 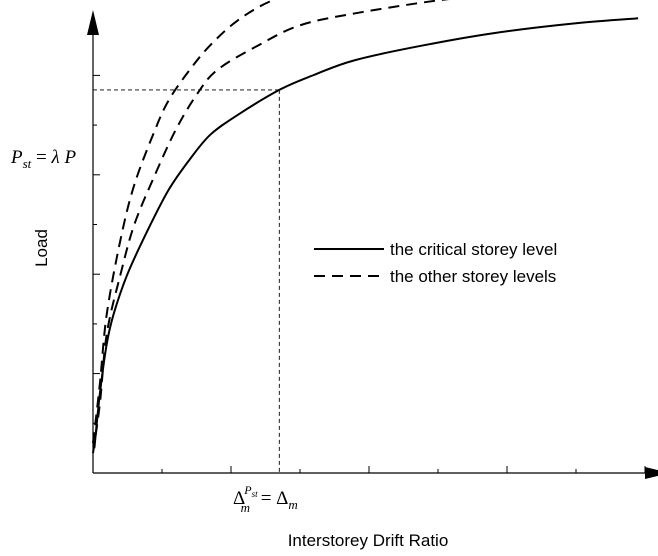 What do you see at coordinates (93, 241) in the screenshot?
I see `y-axis` at bounding box center [93, 241].